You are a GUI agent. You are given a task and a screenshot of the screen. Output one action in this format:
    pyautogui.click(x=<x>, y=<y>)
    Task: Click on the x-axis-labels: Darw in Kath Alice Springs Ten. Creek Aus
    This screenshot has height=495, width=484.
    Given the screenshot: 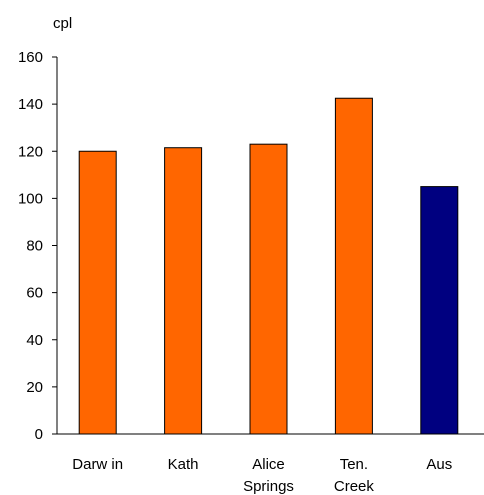 What is the action you would take?
    pyautogui.click(x=262, y=475)
    